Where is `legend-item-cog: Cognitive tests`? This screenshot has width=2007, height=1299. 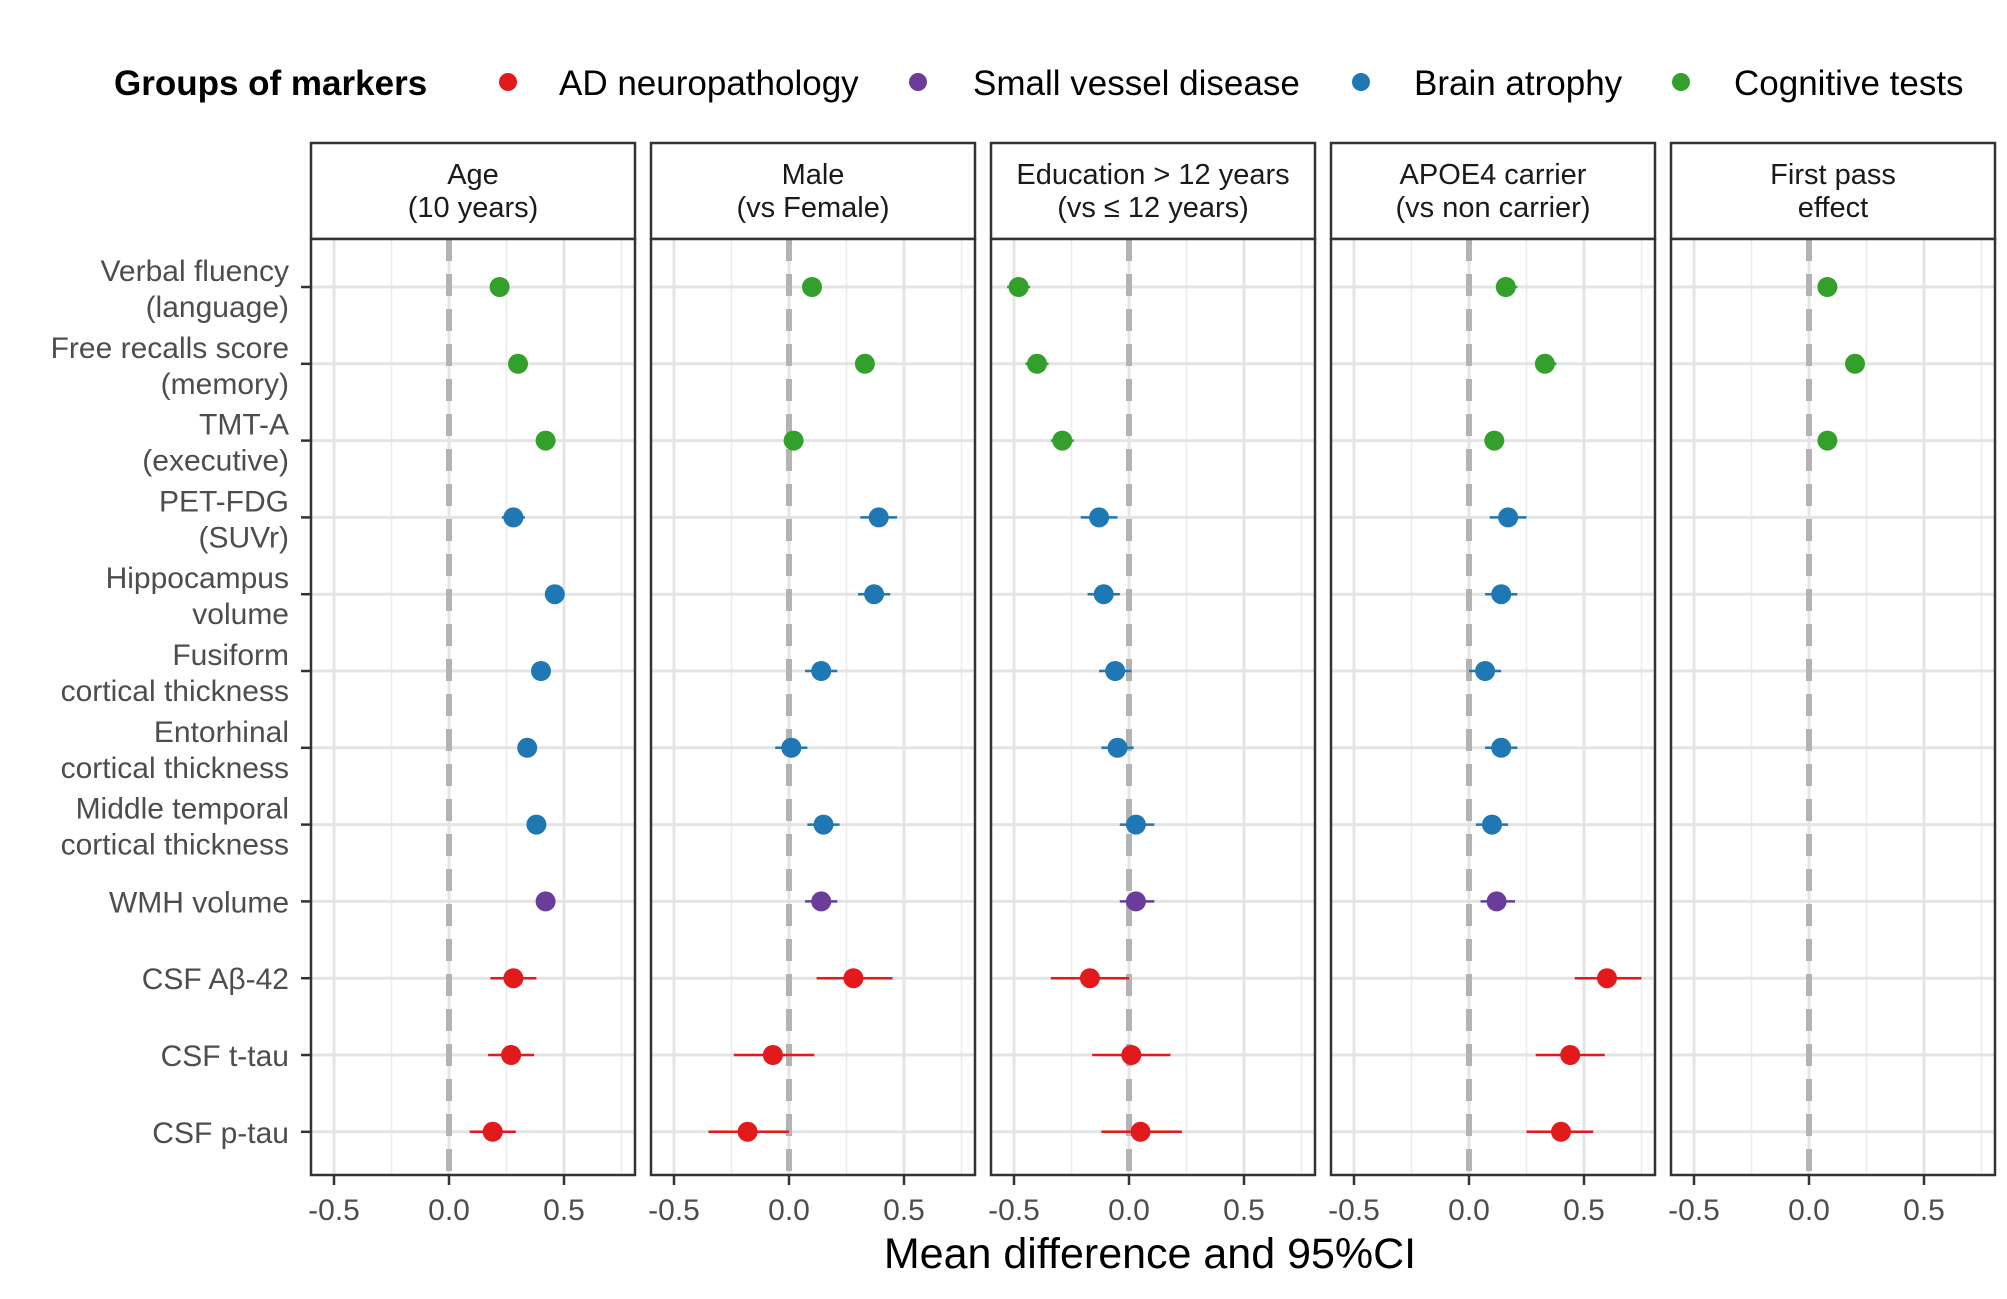
legend-item-cog: Cognitive tests is located at coordinates (1818, 83).